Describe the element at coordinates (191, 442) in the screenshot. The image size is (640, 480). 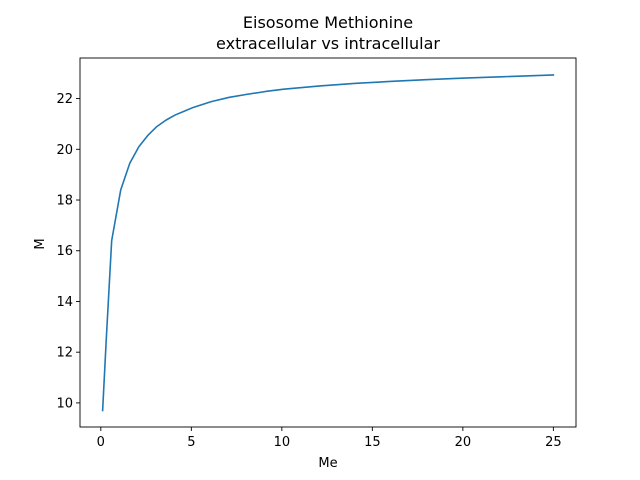
I see `x-tick-label: 5` at that location.